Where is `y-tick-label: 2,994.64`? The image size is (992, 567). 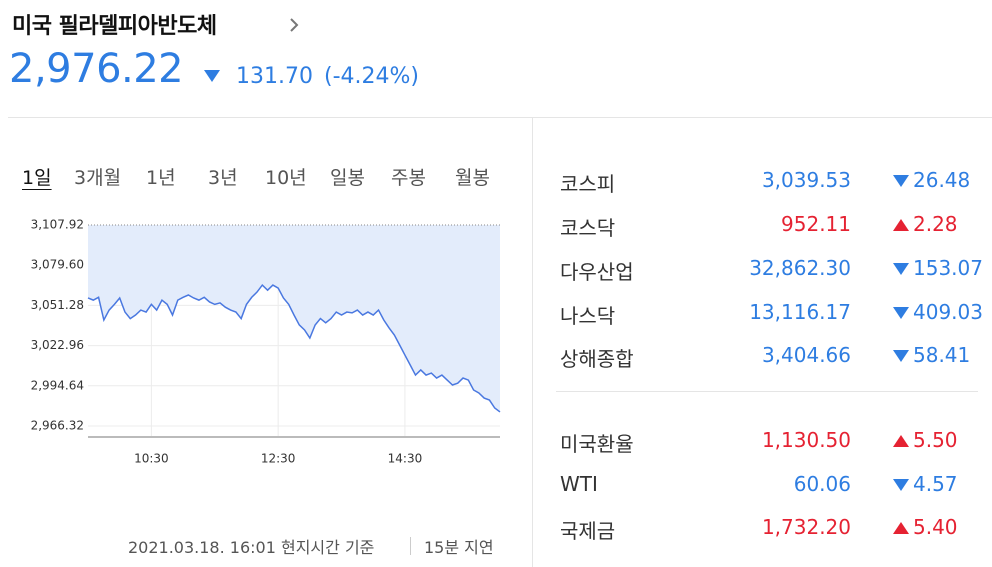 y-tick-label: 2,994.64 is located at coordinates (57, 385).